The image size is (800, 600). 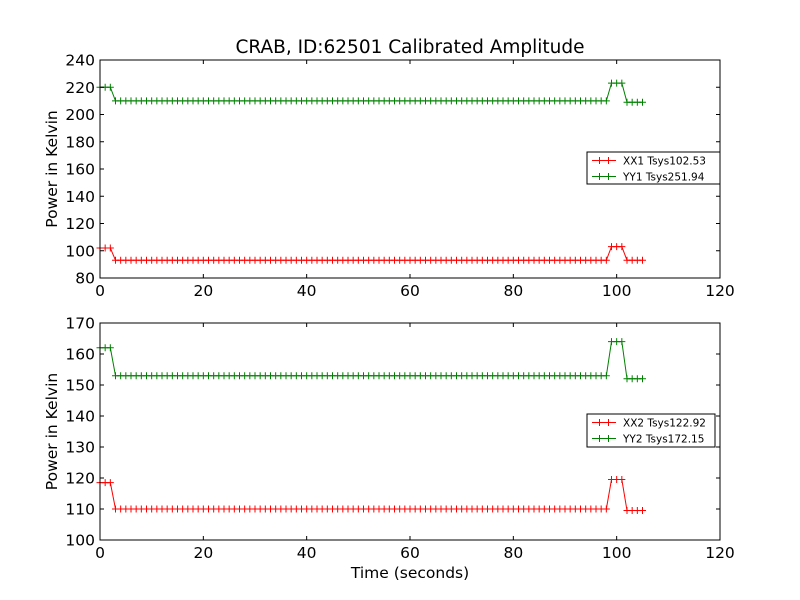 What do you see at coordinates (663, 178) in the screenshot?
I see `legend-label: YY1 Tsys251.94` at bounding box center [663, 178].